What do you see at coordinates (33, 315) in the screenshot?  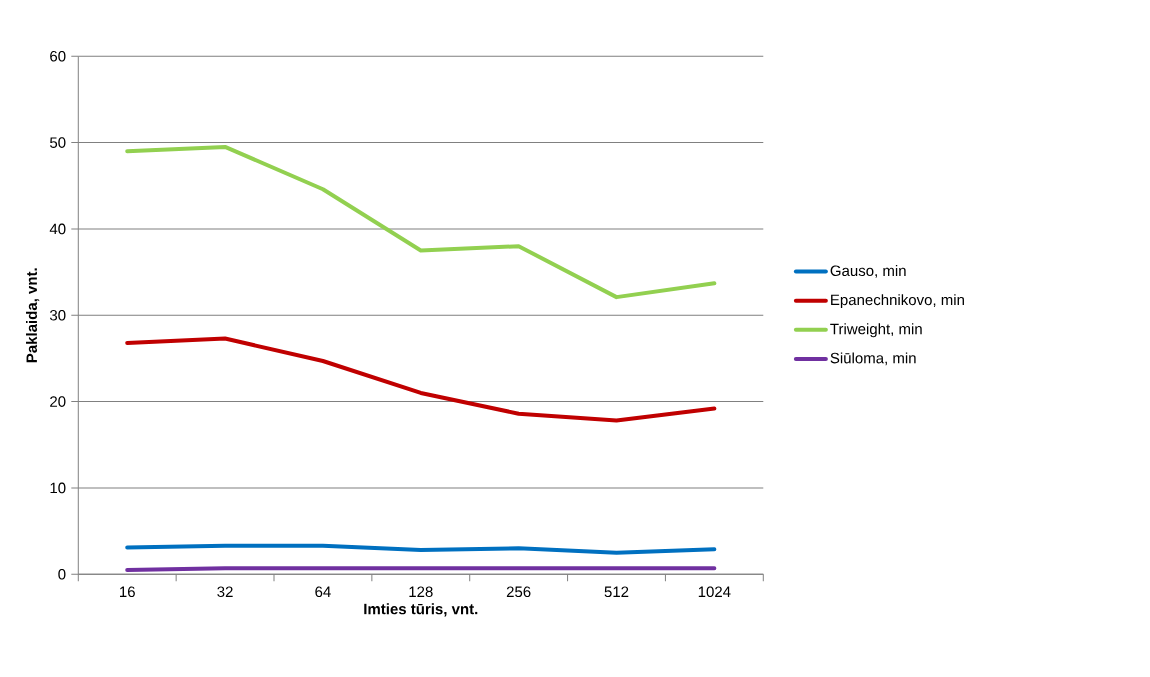 I see `y-axis-title: Paklaida, vnt.` at bounding box center [33, 315].